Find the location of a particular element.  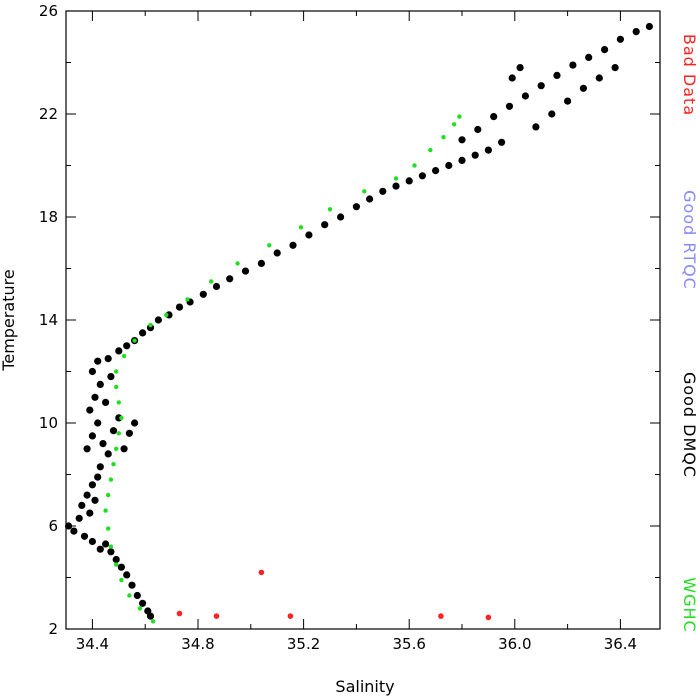

legend-entry-bad-data: Bad Data is located at coordinates (689, 75).